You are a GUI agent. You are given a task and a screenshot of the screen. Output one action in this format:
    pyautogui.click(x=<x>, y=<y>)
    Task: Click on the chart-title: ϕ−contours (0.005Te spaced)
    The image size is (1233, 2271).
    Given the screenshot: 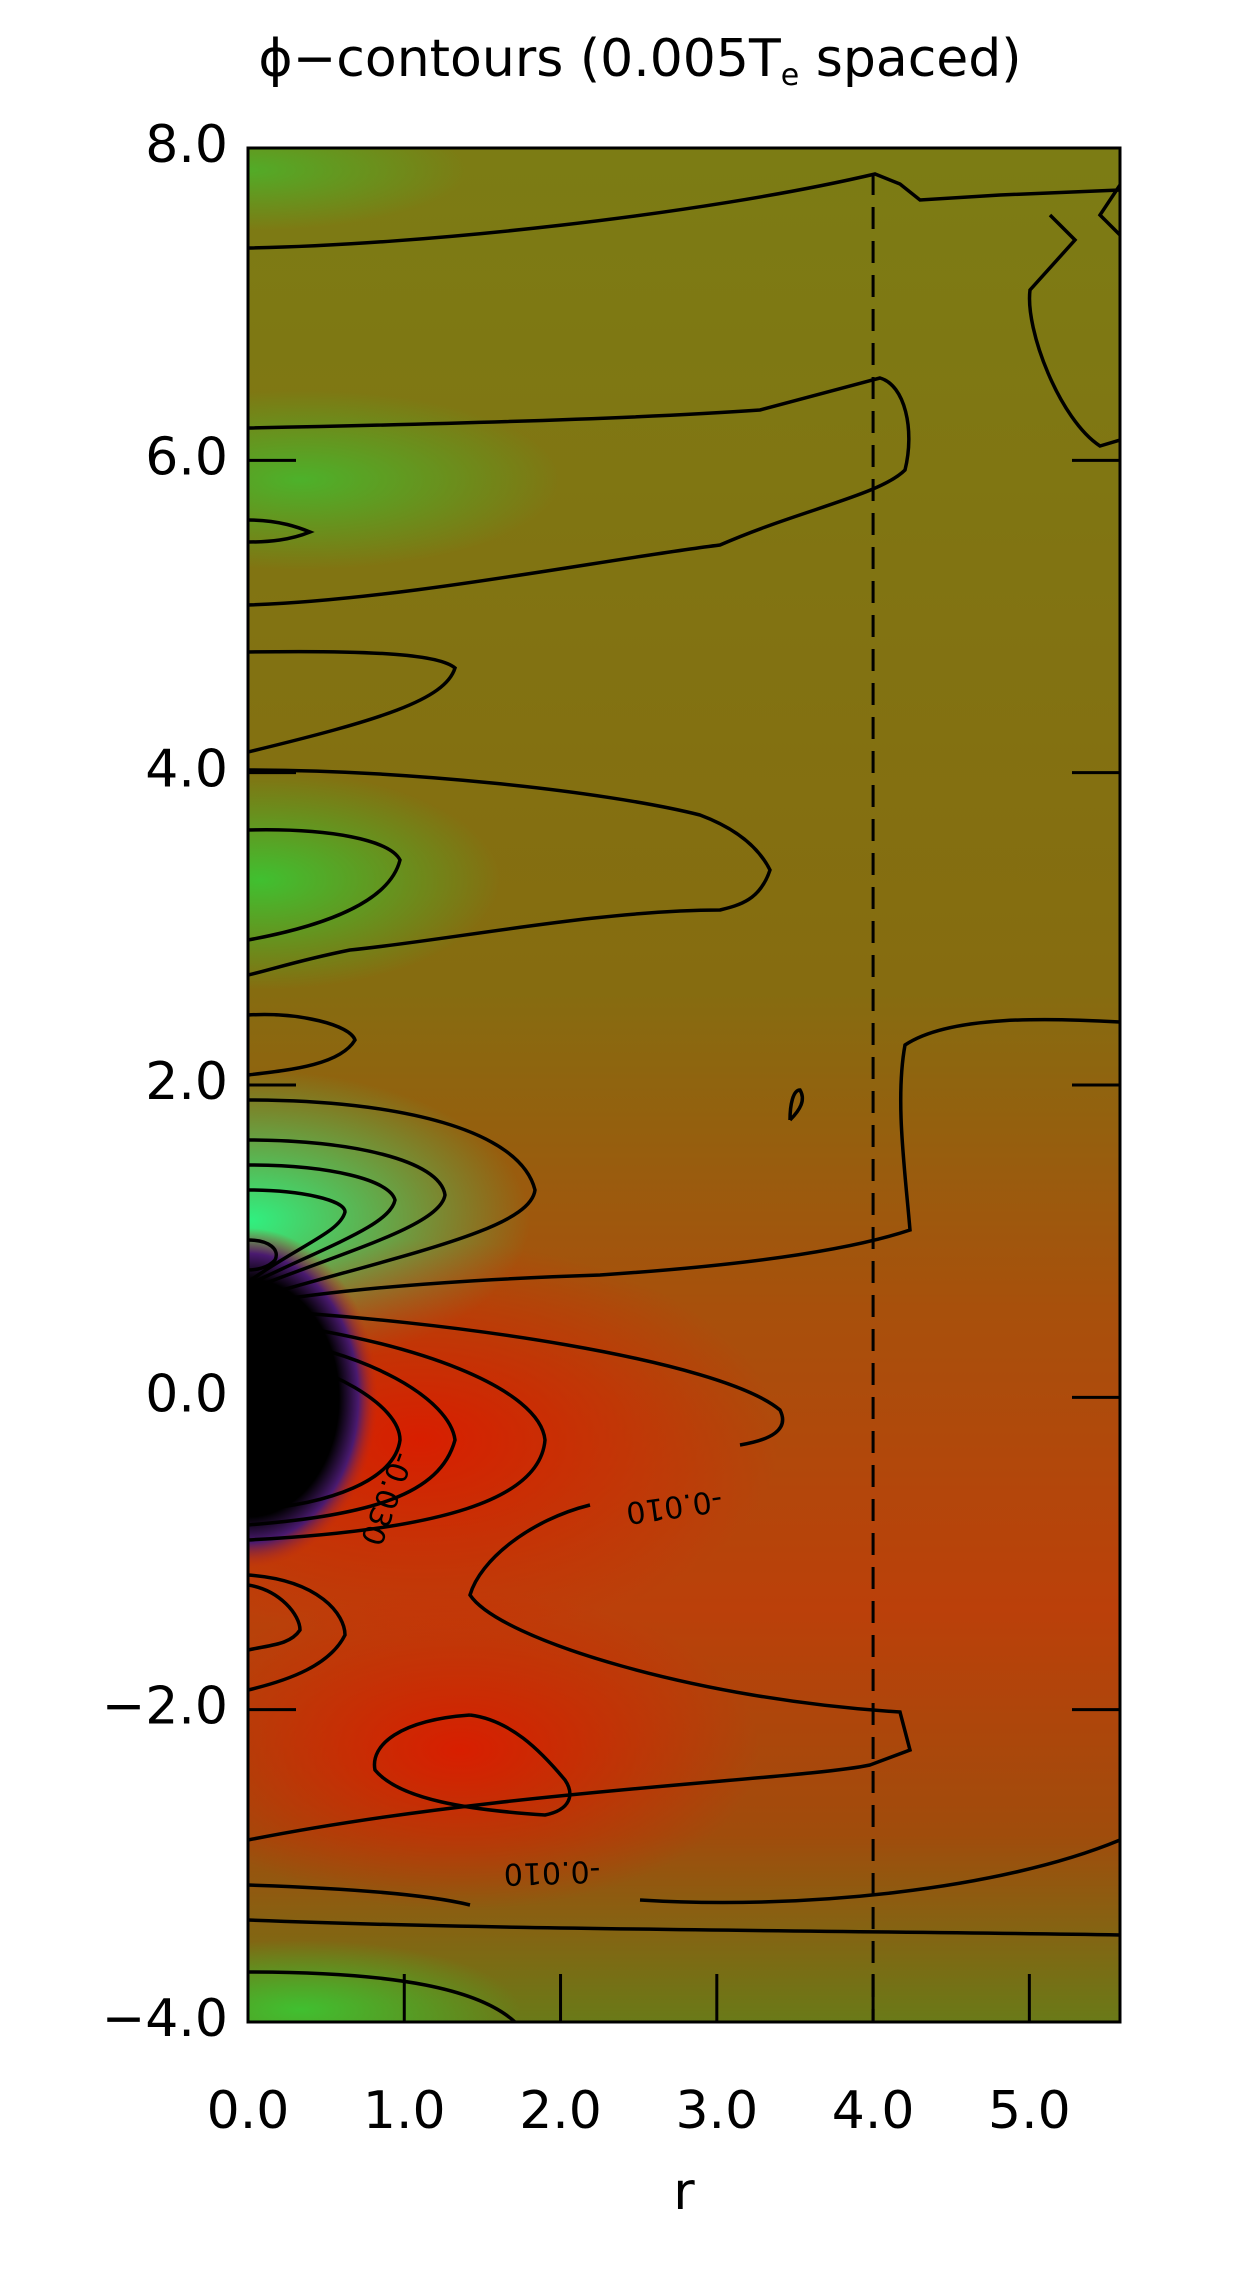 What is the action you would take?
    pyautogui.click(x=639, y=61)
    